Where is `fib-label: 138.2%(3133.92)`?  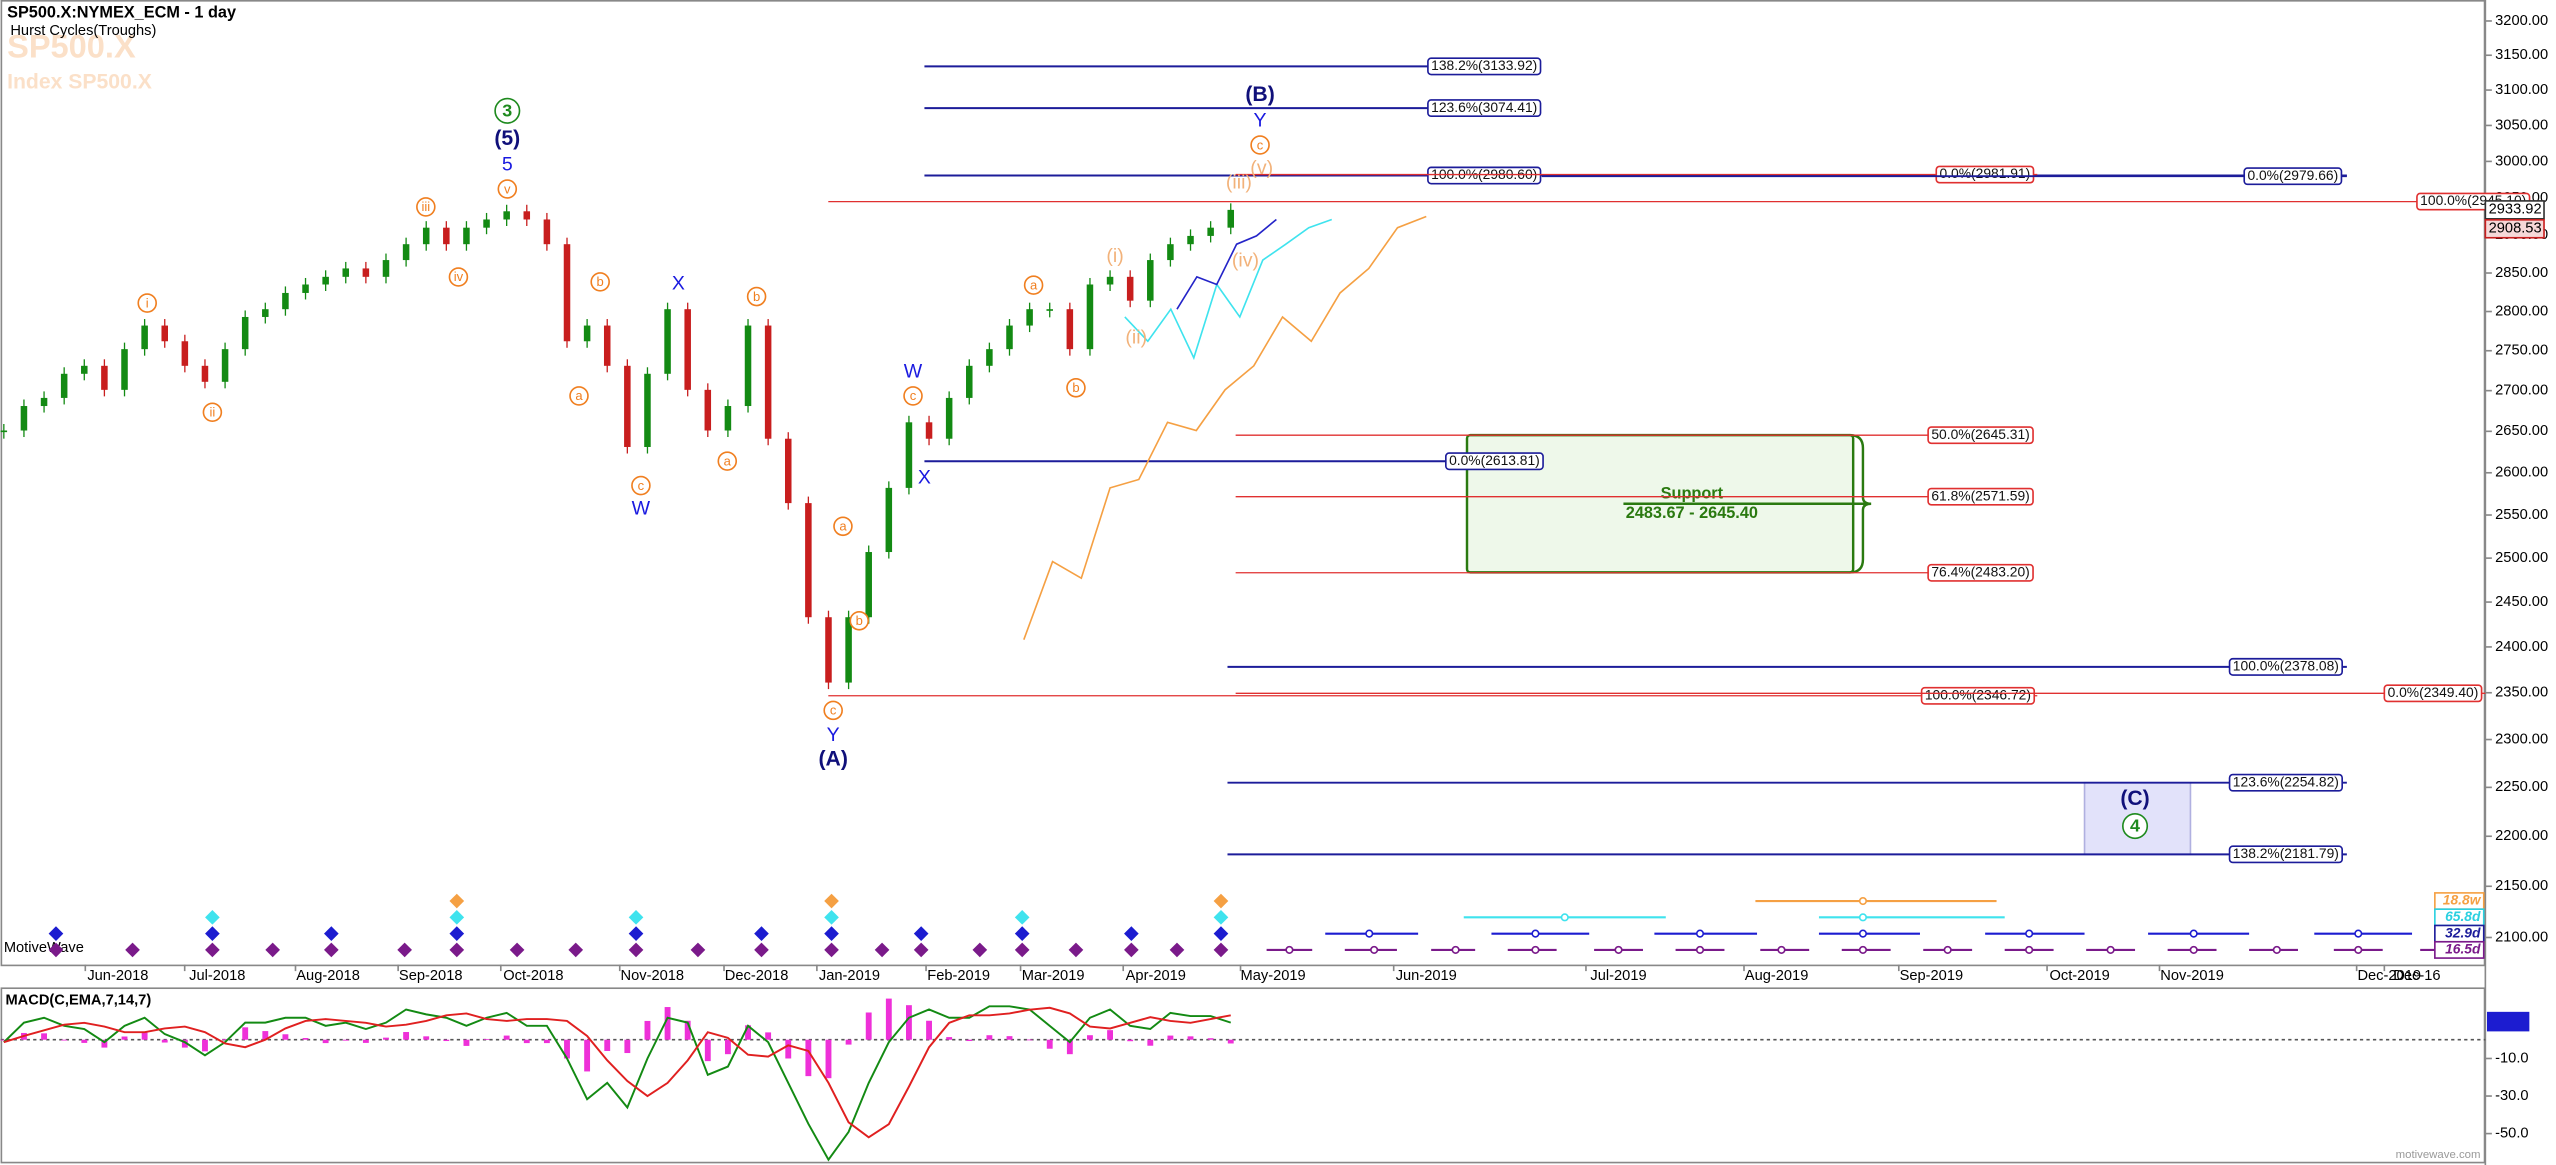
fib-label: 138.2%(3133.92) is located at coordinates (1484, 65).